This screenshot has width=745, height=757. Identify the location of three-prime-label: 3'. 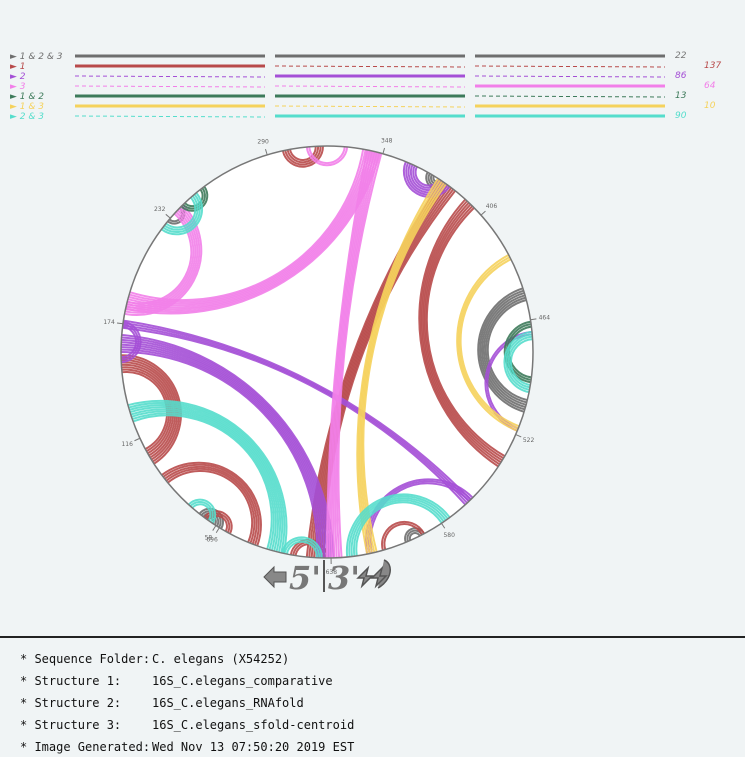
(344, 578).